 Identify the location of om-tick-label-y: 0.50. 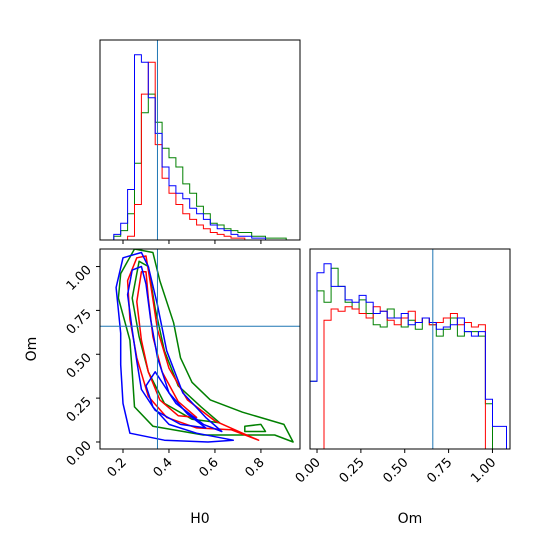
(79, 365).